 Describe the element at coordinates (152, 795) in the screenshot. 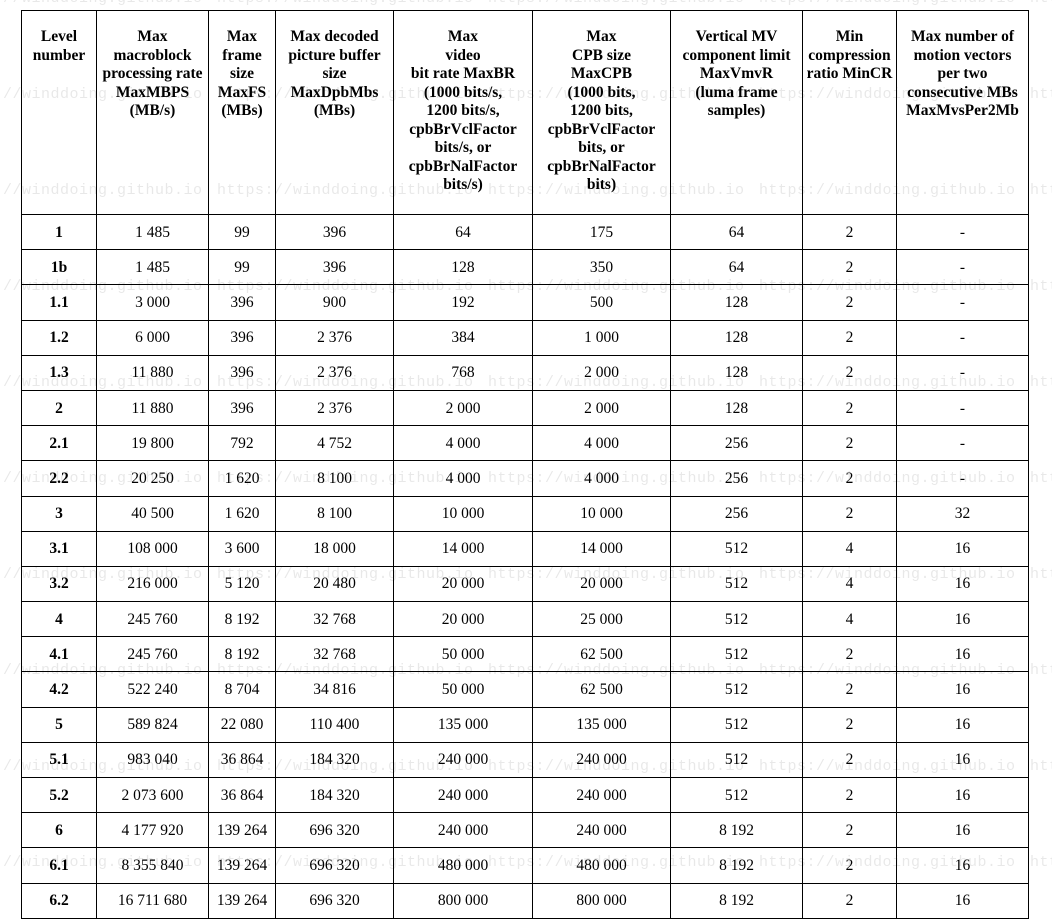

I see `table-cell: 2 073 600` at that location.